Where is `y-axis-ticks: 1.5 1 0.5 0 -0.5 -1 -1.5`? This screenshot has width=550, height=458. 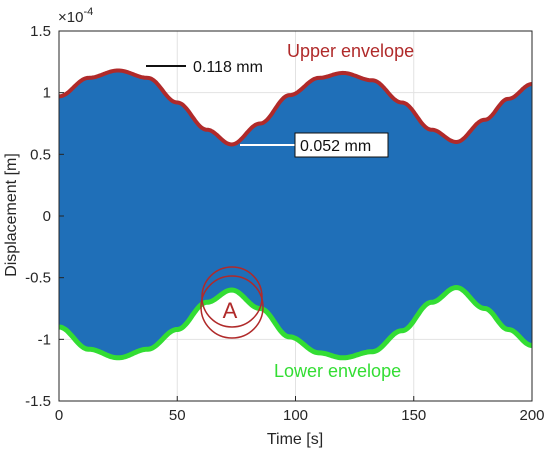
y-axis-ticks: 1.5 1 0.5 0 -0.5 -1 -1.5 is located at coordinates (44, 216).